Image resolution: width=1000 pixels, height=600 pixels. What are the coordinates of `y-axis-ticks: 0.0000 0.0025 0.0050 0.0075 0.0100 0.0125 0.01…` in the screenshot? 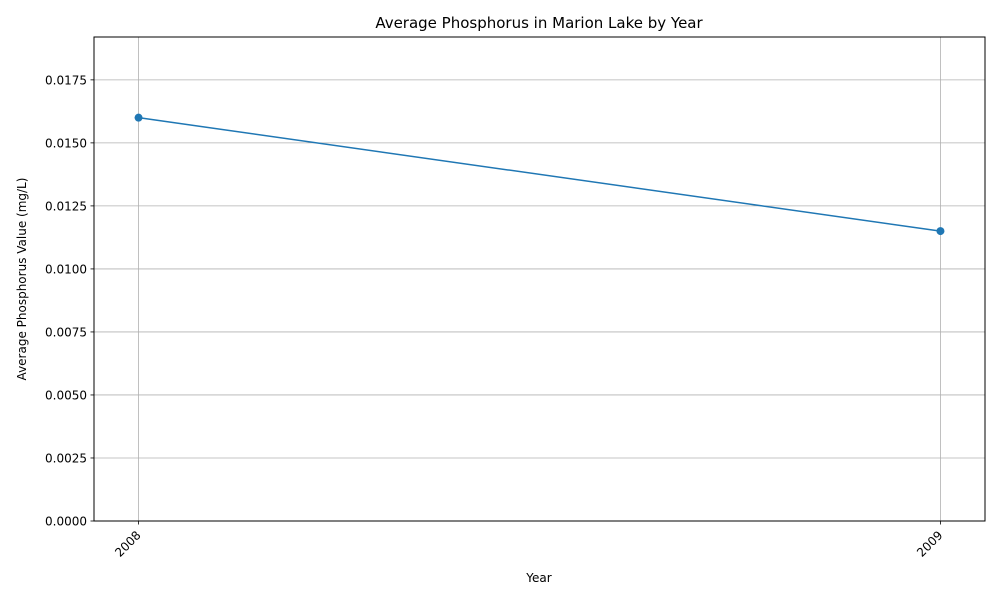 It's located at (69, 301).